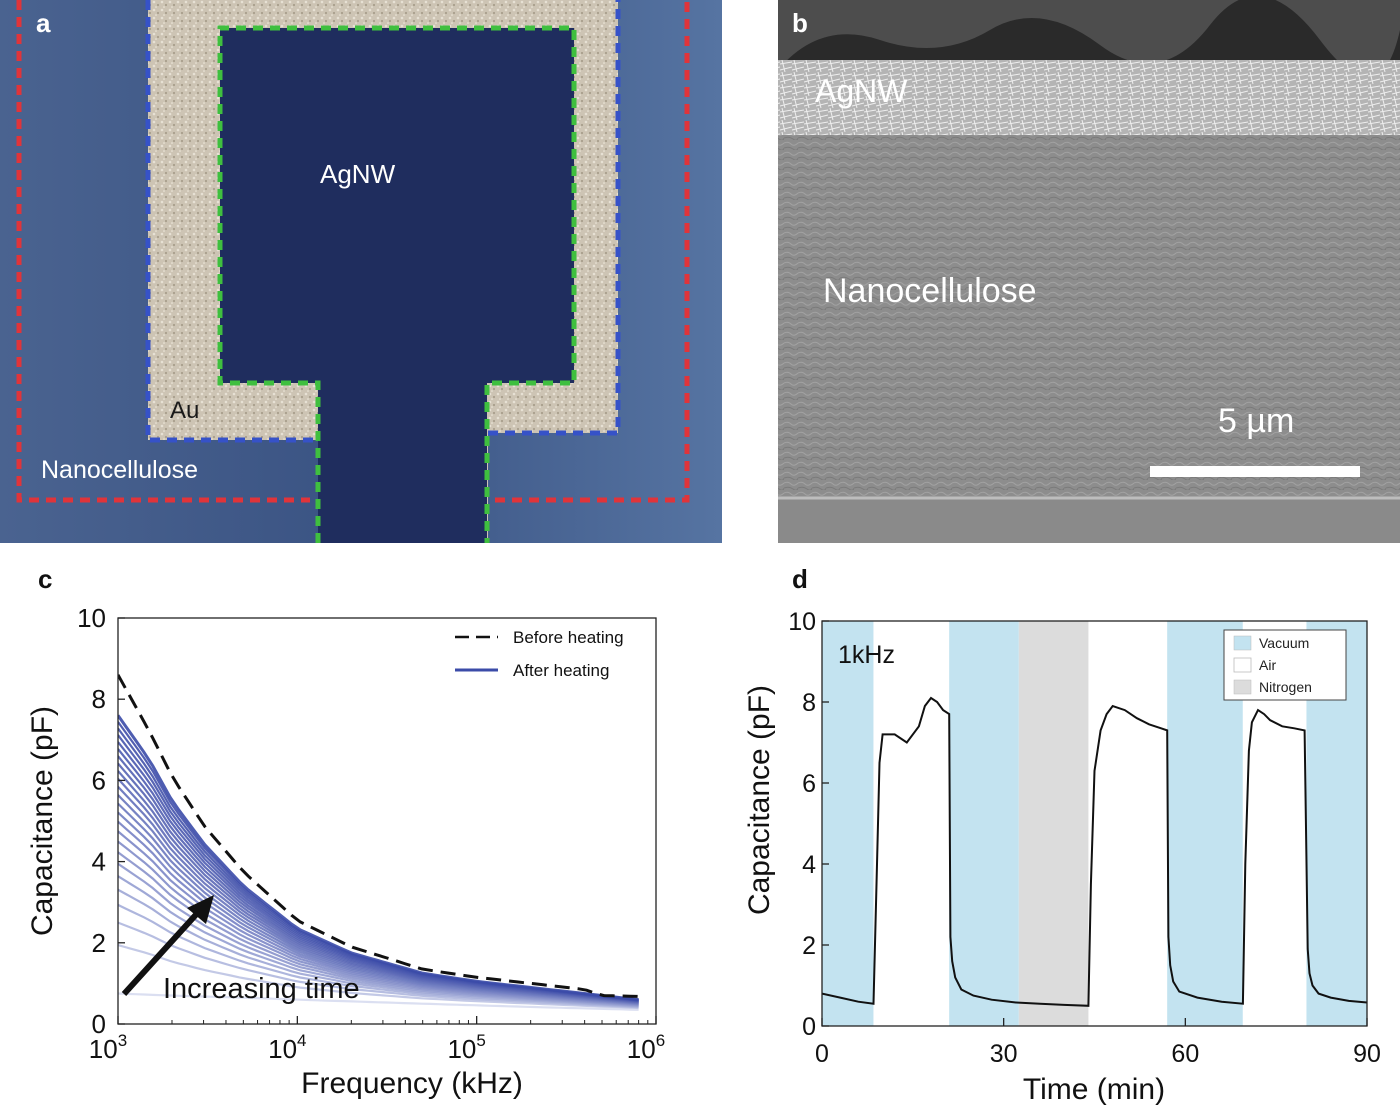 The height and width of the screenshot is (1120, 1400). Describe the element at coordinates (1242, 643) in the screenshot. I see `panel-d-legend-vacuum-swatch` at that location.